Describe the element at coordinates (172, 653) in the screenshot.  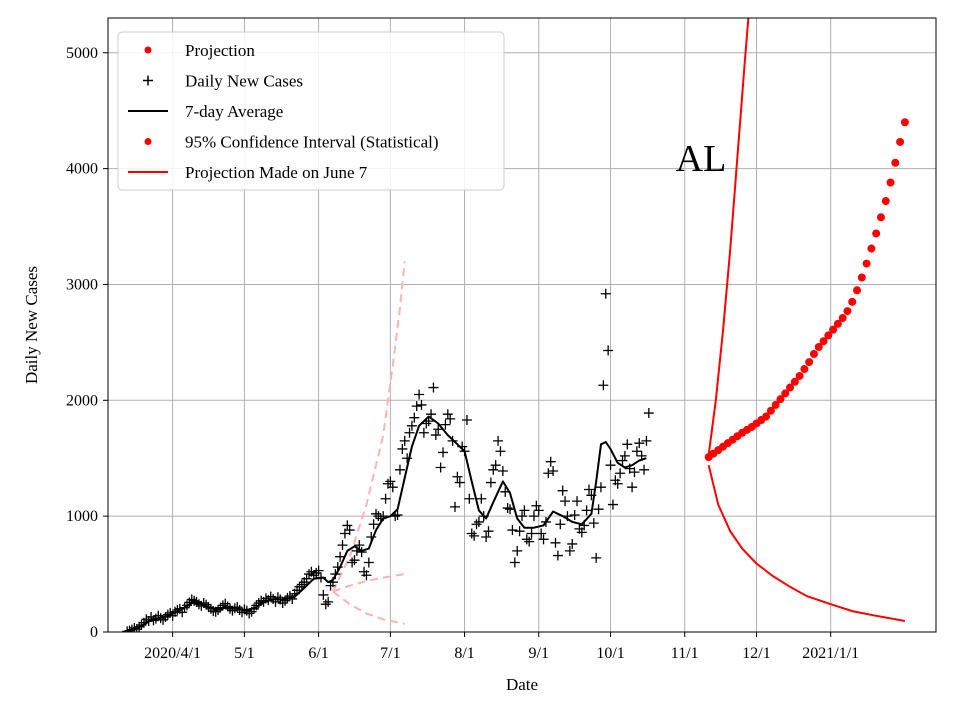
I see `x-tick-label: 2020/4/1` at that location.